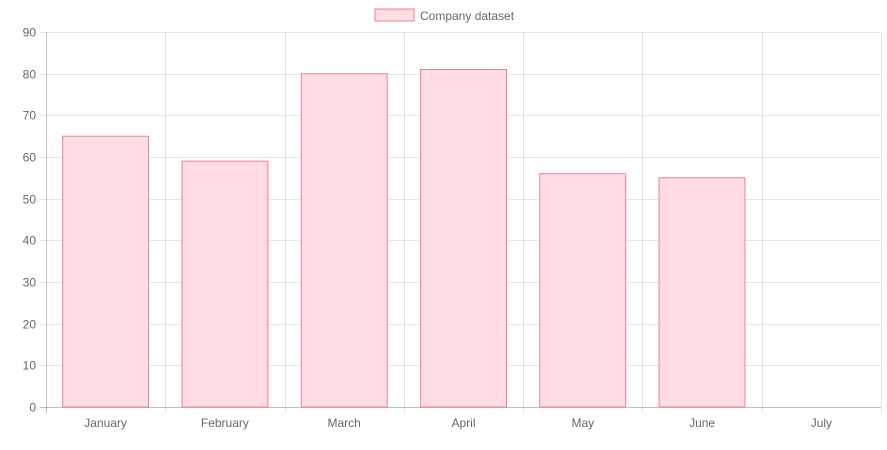  I want to click on bar-may, so click(583, 290).